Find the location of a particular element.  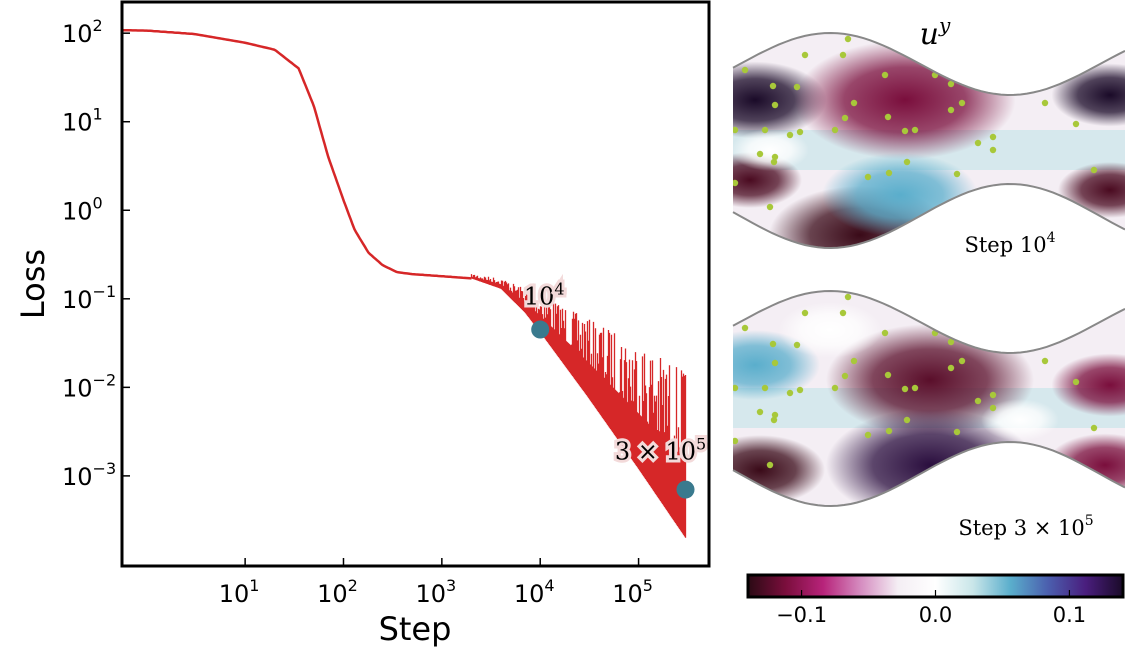

tick-exp: 4 is located at coordinates (549, 585).